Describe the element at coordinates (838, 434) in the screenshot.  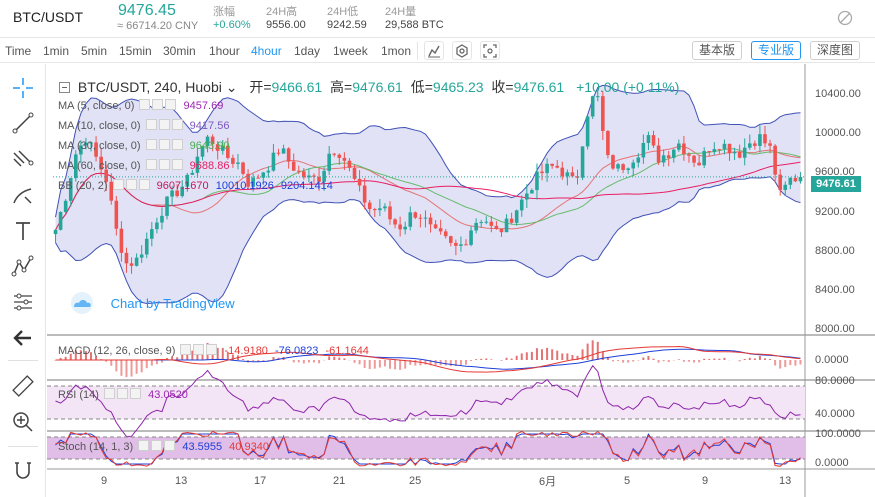
I see `stoch-axis-tick: 100.0000` at that location.